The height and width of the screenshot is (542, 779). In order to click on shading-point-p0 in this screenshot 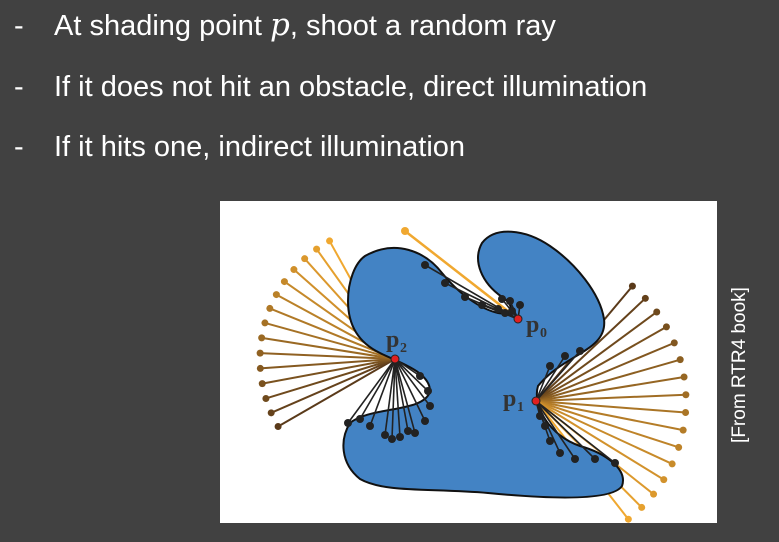, I will do `click(518, 319)`.